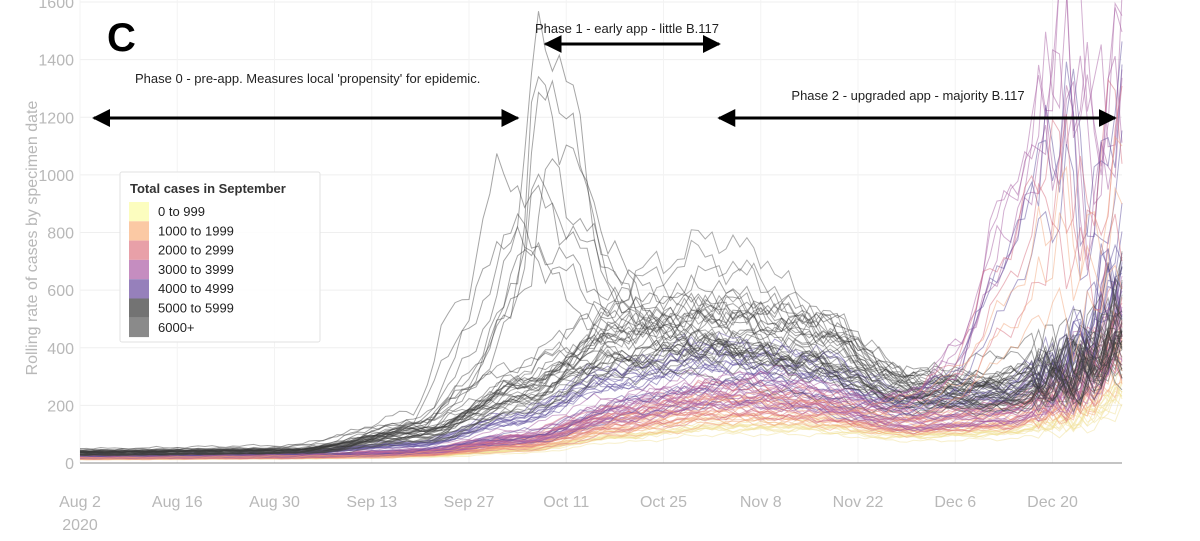 The image size is (1200, 541). I want to click on x-tick-label: Aug 16, so click(177, 502).